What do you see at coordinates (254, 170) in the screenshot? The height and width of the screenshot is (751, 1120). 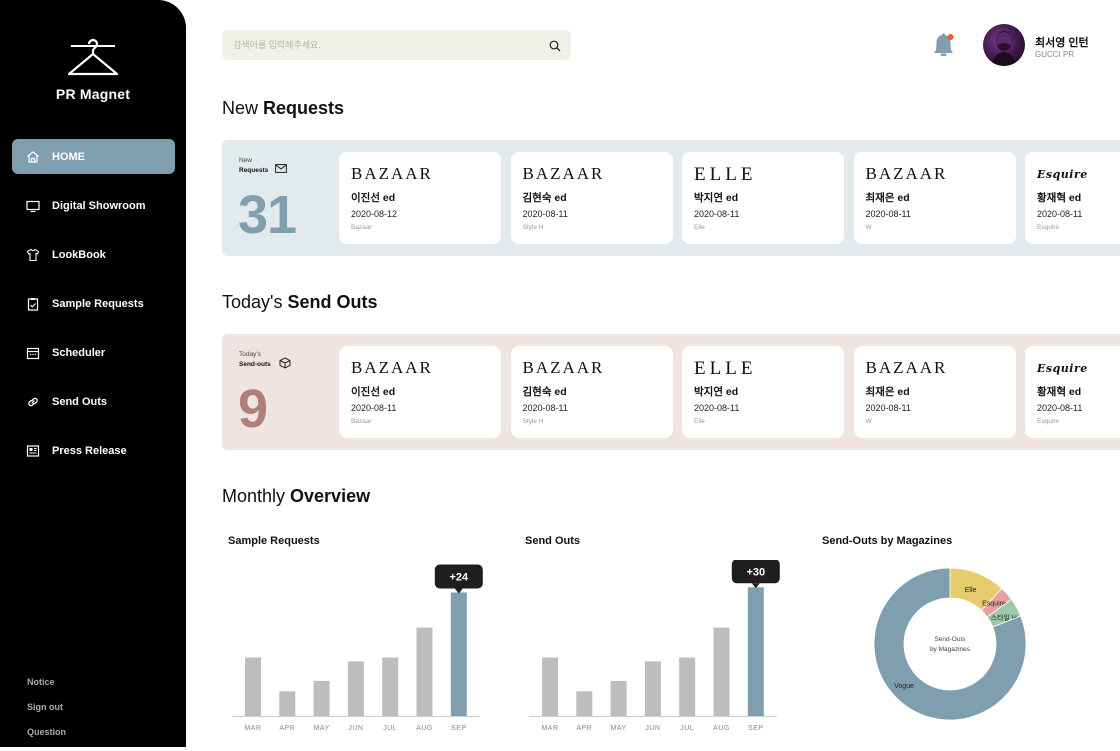 I see `label-bottom: Requests` at bounding box center [254, 170].